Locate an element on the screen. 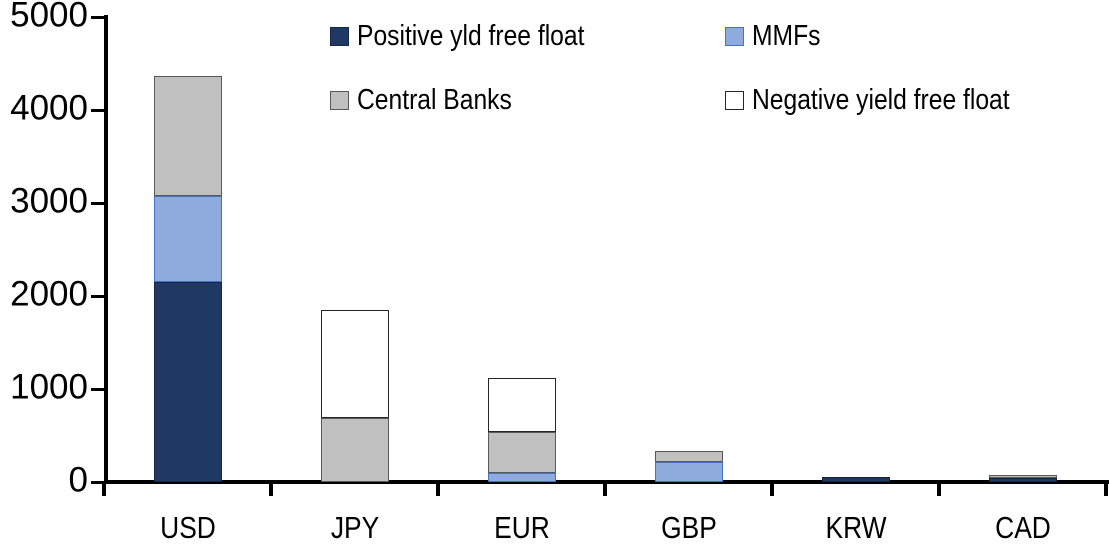 Image resolution: width=1109 pixels, height=556 pixels. legend-label: Positive yld free float is located at coordinates (471, 35).